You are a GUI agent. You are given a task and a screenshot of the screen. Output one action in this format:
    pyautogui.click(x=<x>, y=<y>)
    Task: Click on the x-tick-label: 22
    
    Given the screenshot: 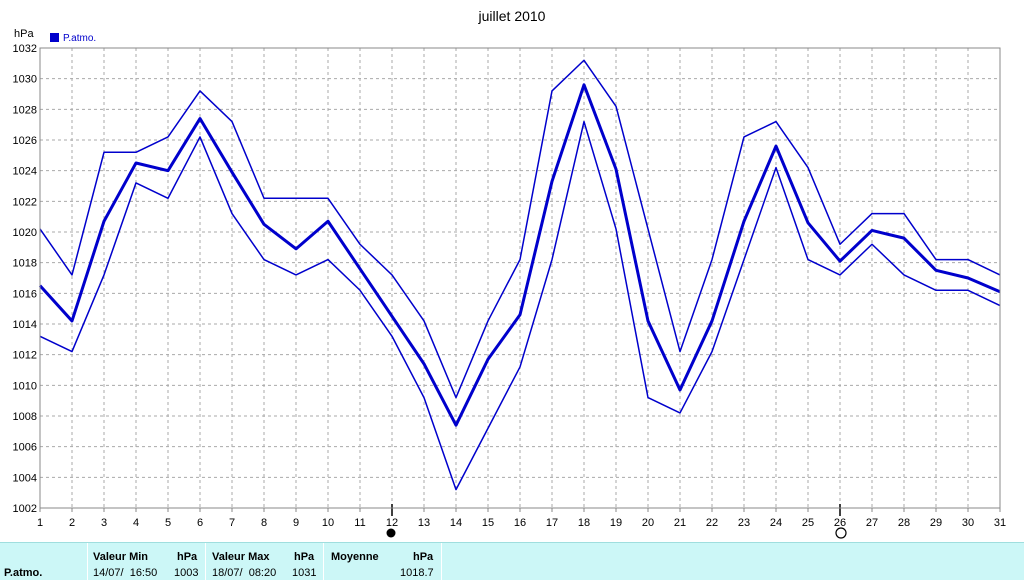 What is the action you would take?
    pyautogui.click(x=712, y=523)
    